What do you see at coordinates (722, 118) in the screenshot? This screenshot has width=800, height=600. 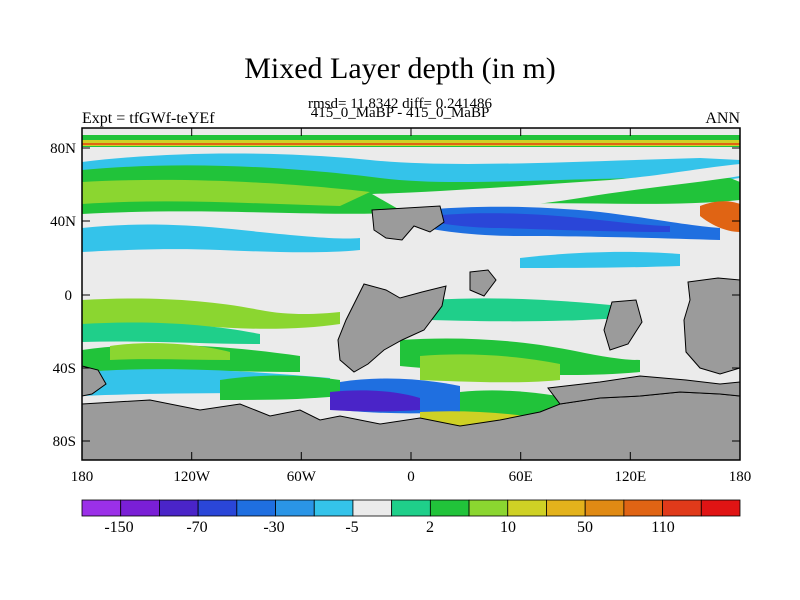 I see `season-label: ANN` at bounding box center [722, 118].